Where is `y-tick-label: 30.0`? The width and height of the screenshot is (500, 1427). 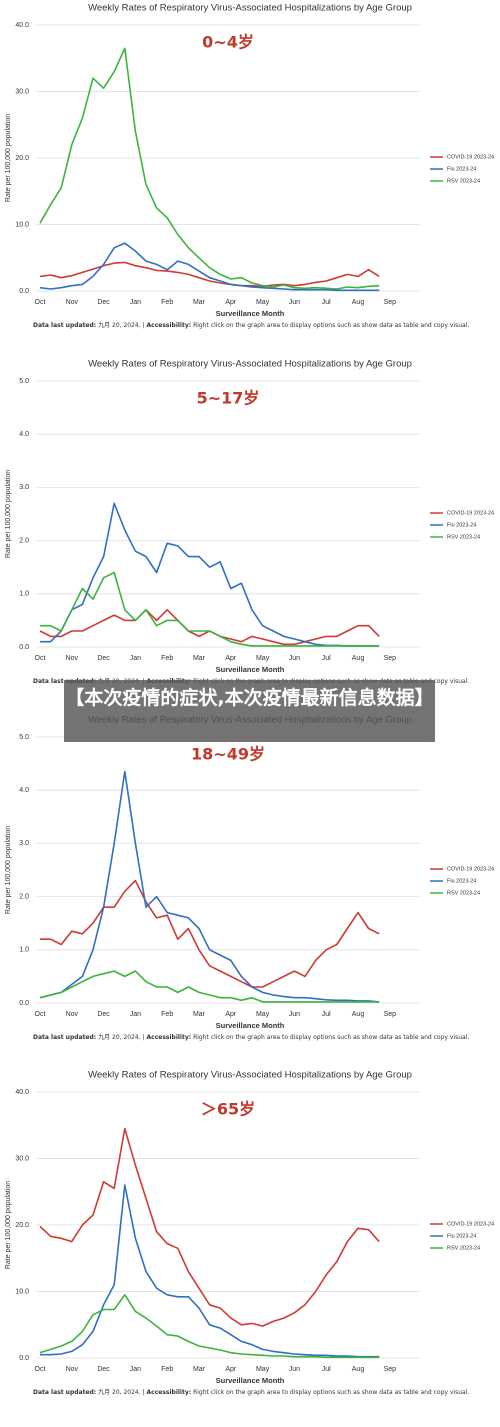
y-tick-label: 30.0 is located at coordinates (22, 1158).